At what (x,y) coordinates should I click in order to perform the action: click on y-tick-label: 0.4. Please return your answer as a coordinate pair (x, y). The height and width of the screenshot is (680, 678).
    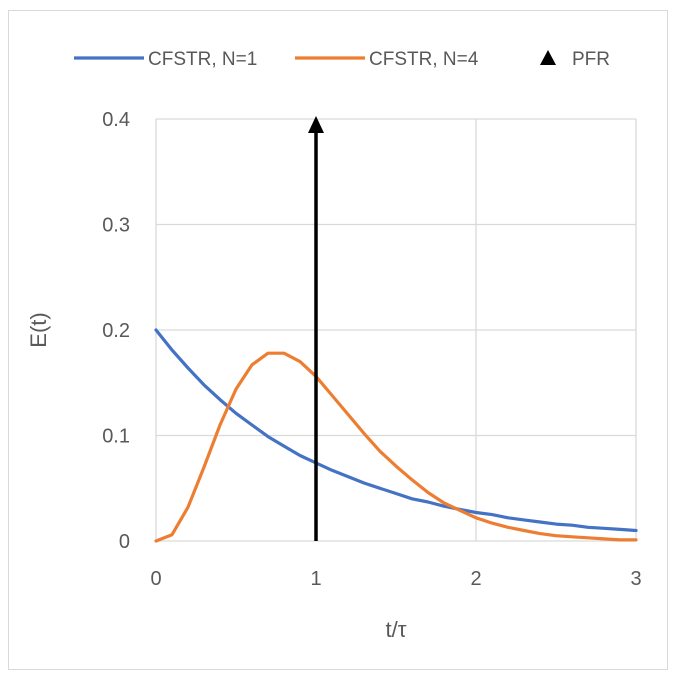
    Looking at the image, I should click on (116, 120).